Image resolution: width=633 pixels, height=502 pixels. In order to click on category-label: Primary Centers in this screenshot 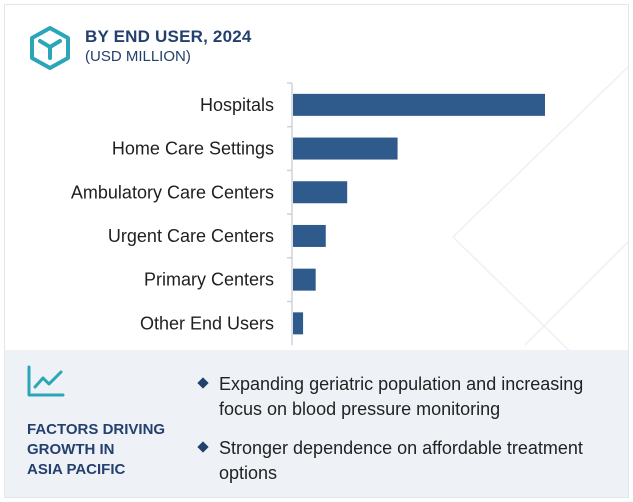, I will do `click(209, 280)`.